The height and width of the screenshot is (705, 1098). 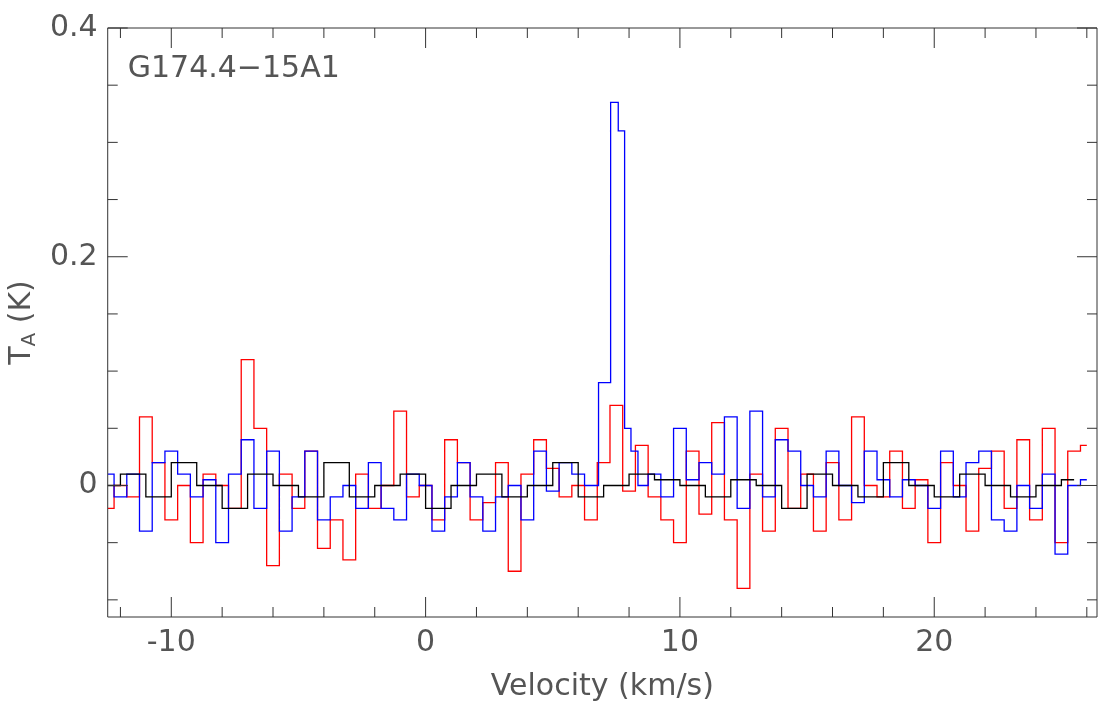 What do you see at coordinates (73, 25) in the screenshot?
I see `y-tick-label: 0.4` at bounding box center [73, 25].